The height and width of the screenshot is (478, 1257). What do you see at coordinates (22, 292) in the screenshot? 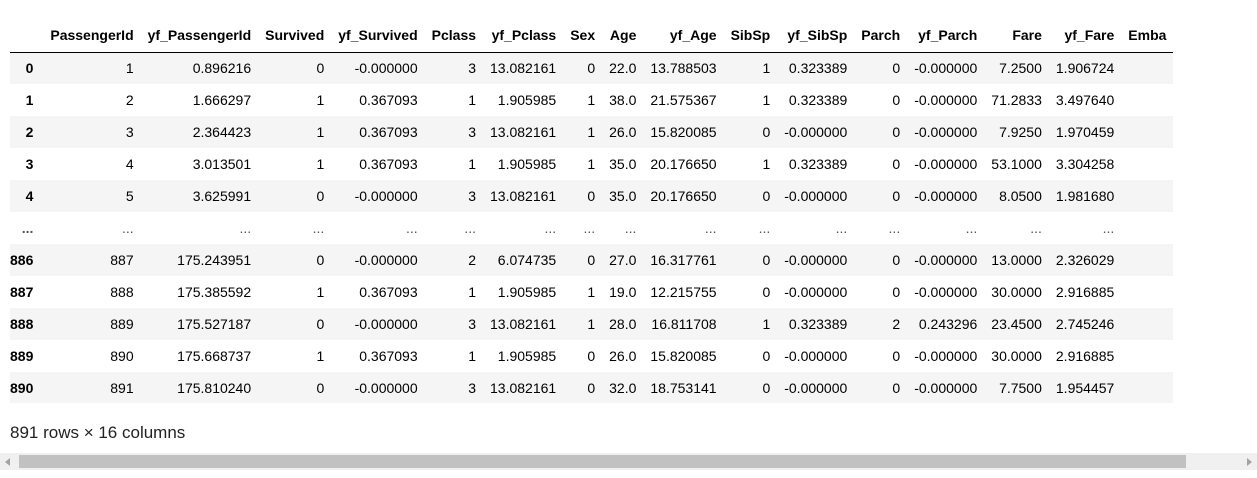
I see `row-index: 887` at bounding box center [22, 292].